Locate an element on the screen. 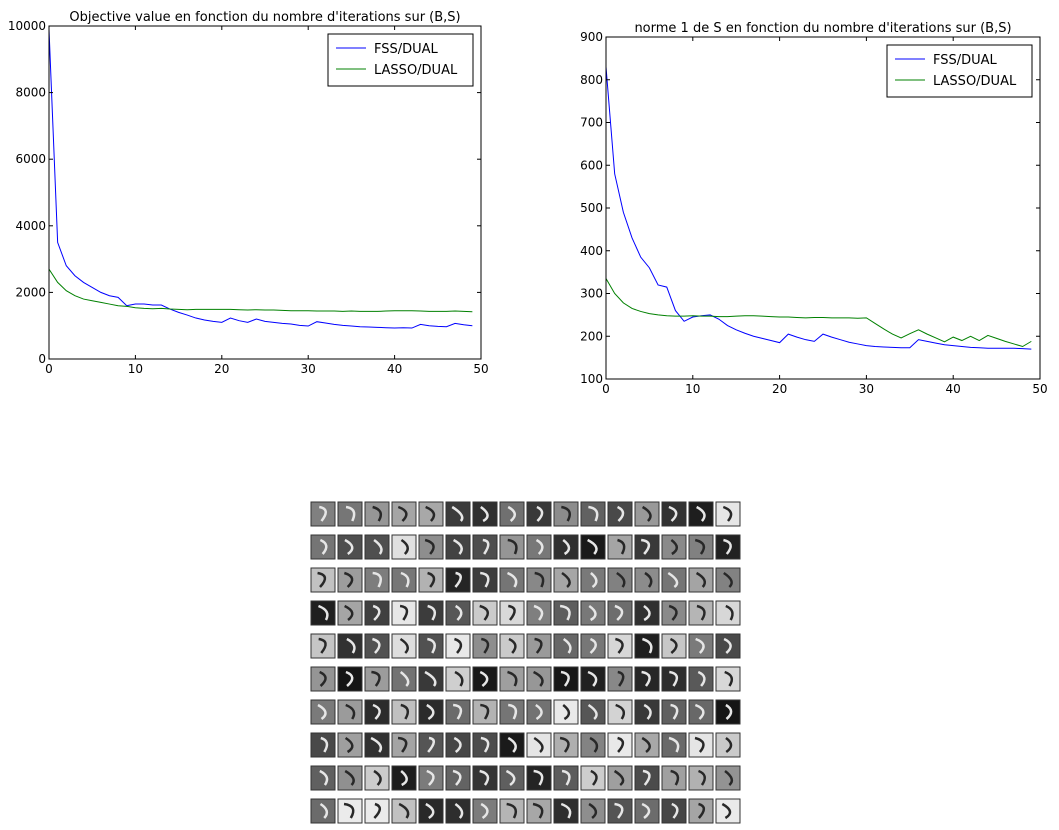 This screenshot has width=1059, height=830. y-tick-label: 800 is located at coordinates (591, 80).